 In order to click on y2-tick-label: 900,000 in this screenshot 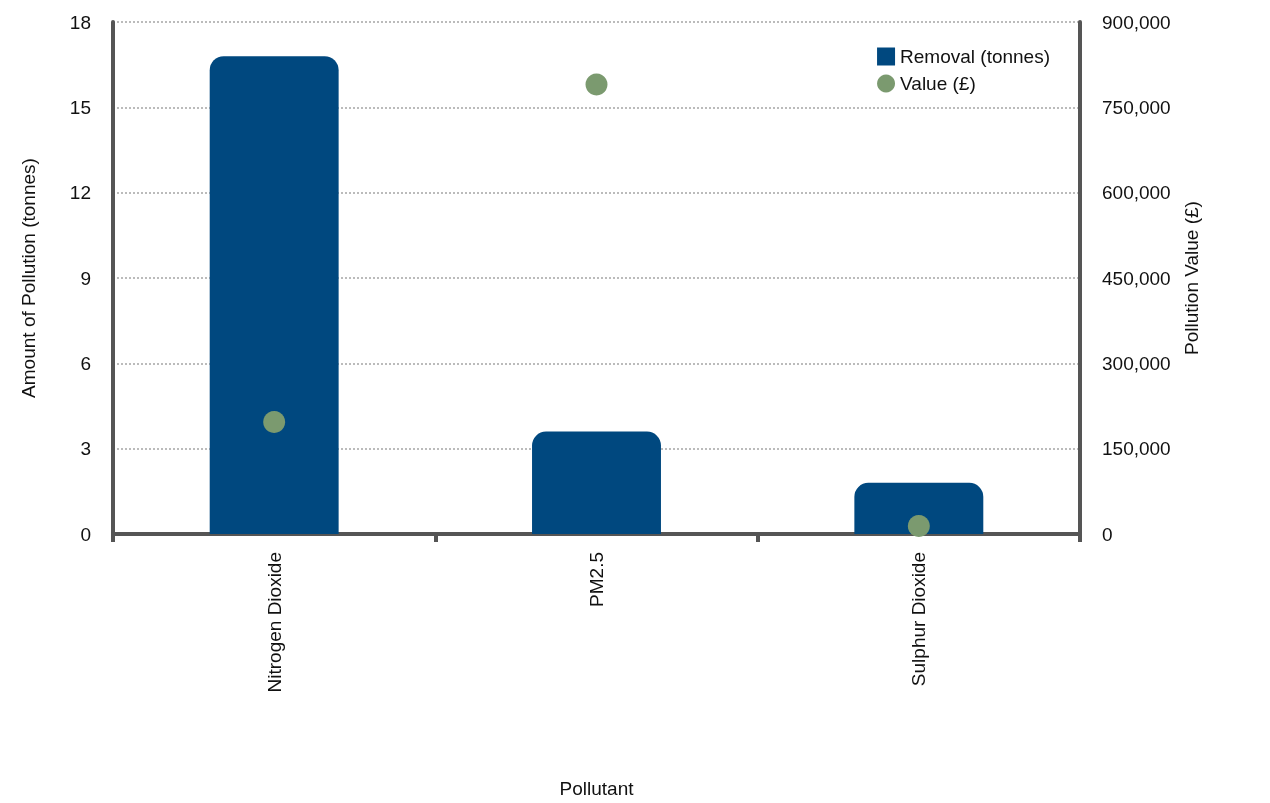, I will do `click(1136, 22)`.